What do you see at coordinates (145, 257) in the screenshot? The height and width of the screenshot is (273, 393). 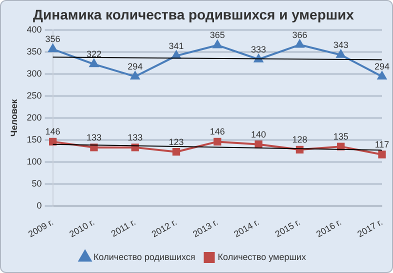 I see `legend-label: Количество родившихся` at bounding box center [145, 257].